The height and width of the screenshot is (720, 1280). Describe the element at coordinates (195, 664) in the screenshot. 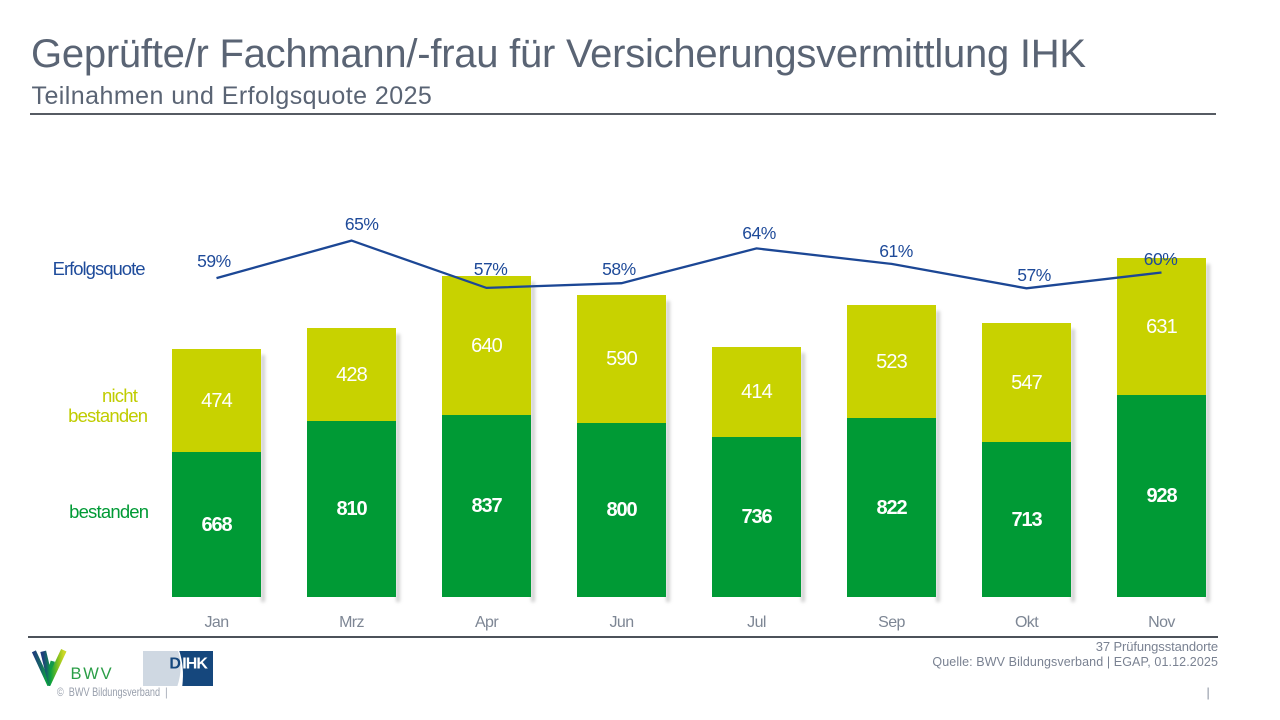

I see `svg-text: IHK` at that location.